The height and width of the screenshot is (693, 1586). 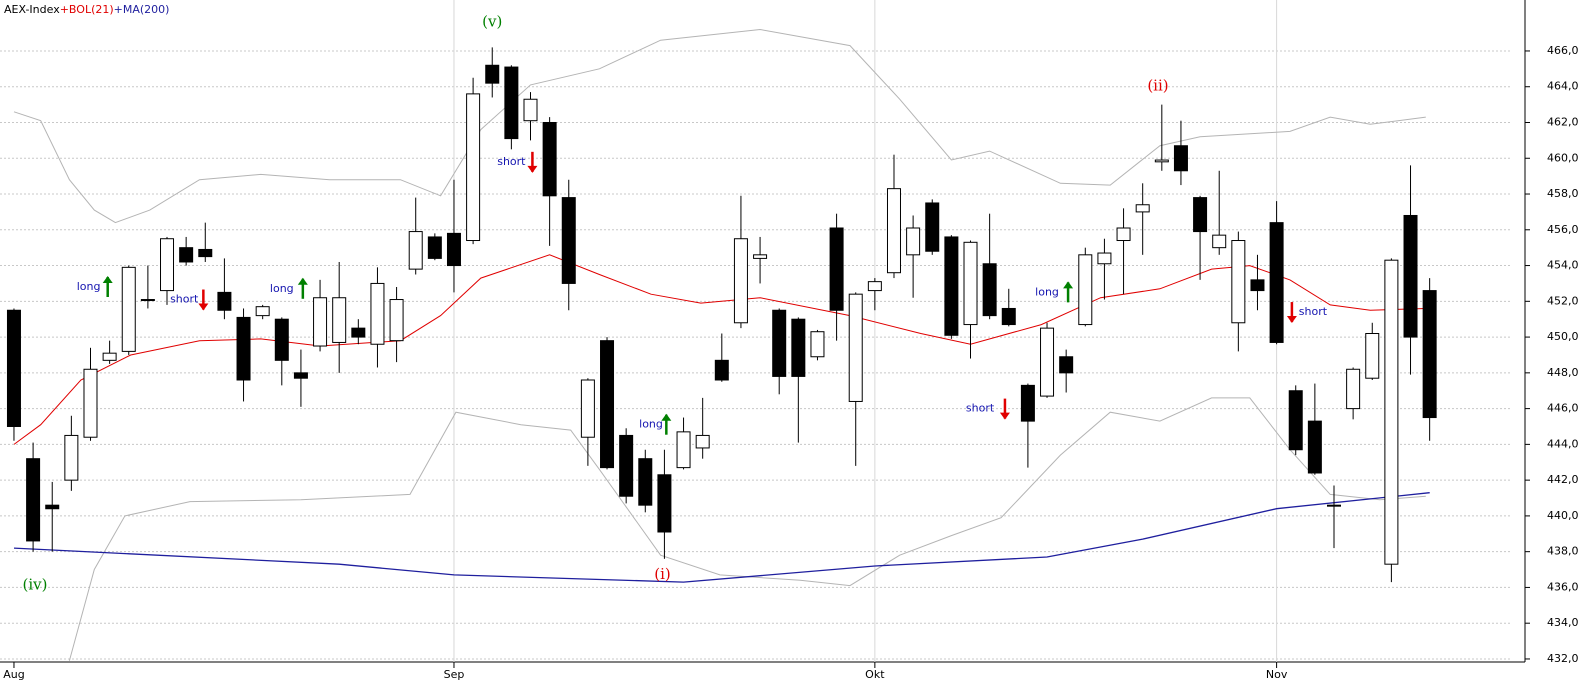 I want to click on x-tick-label: Sep, so click(x=454, y=674).